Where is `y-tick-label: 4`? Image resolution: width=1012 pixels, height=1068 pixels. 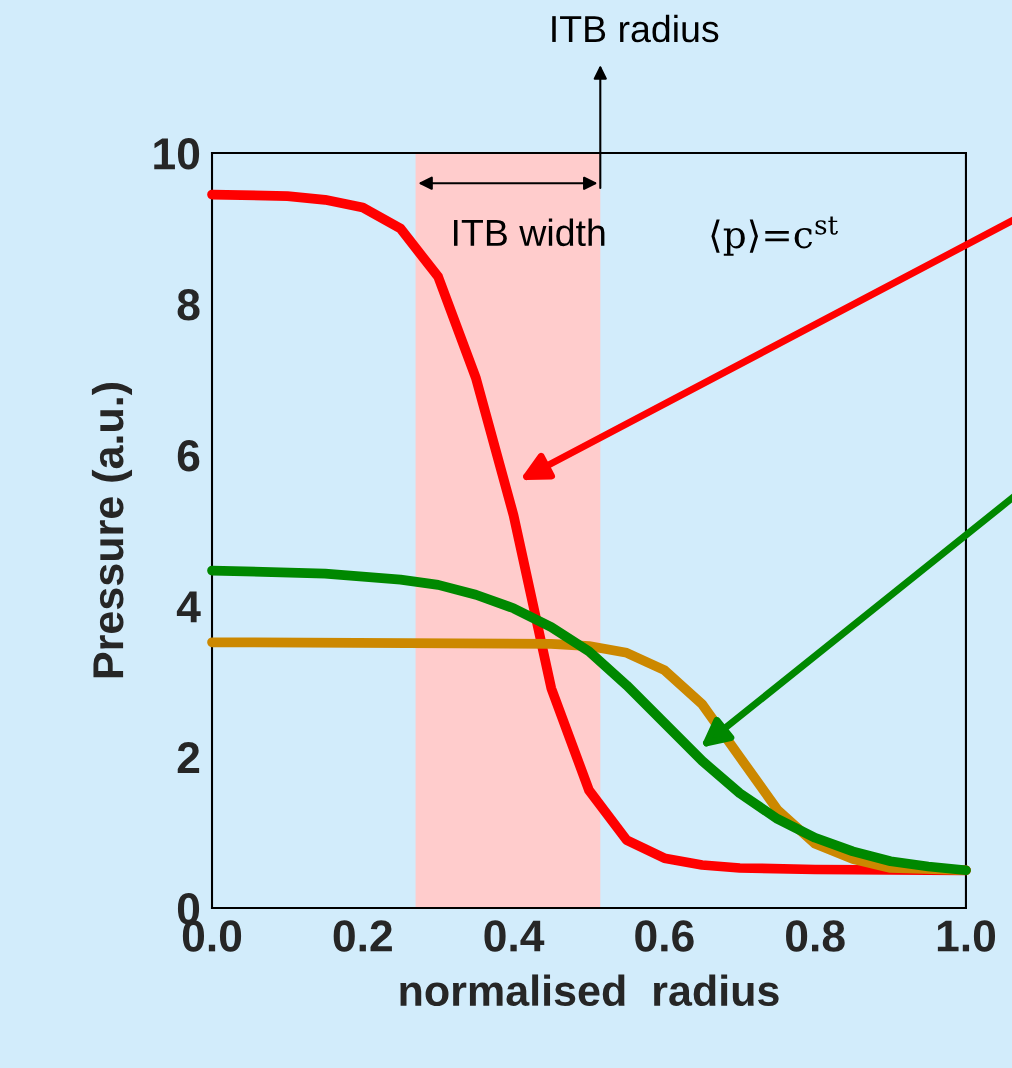 y-tick-label: 4 is located at coordinates (188, 607).